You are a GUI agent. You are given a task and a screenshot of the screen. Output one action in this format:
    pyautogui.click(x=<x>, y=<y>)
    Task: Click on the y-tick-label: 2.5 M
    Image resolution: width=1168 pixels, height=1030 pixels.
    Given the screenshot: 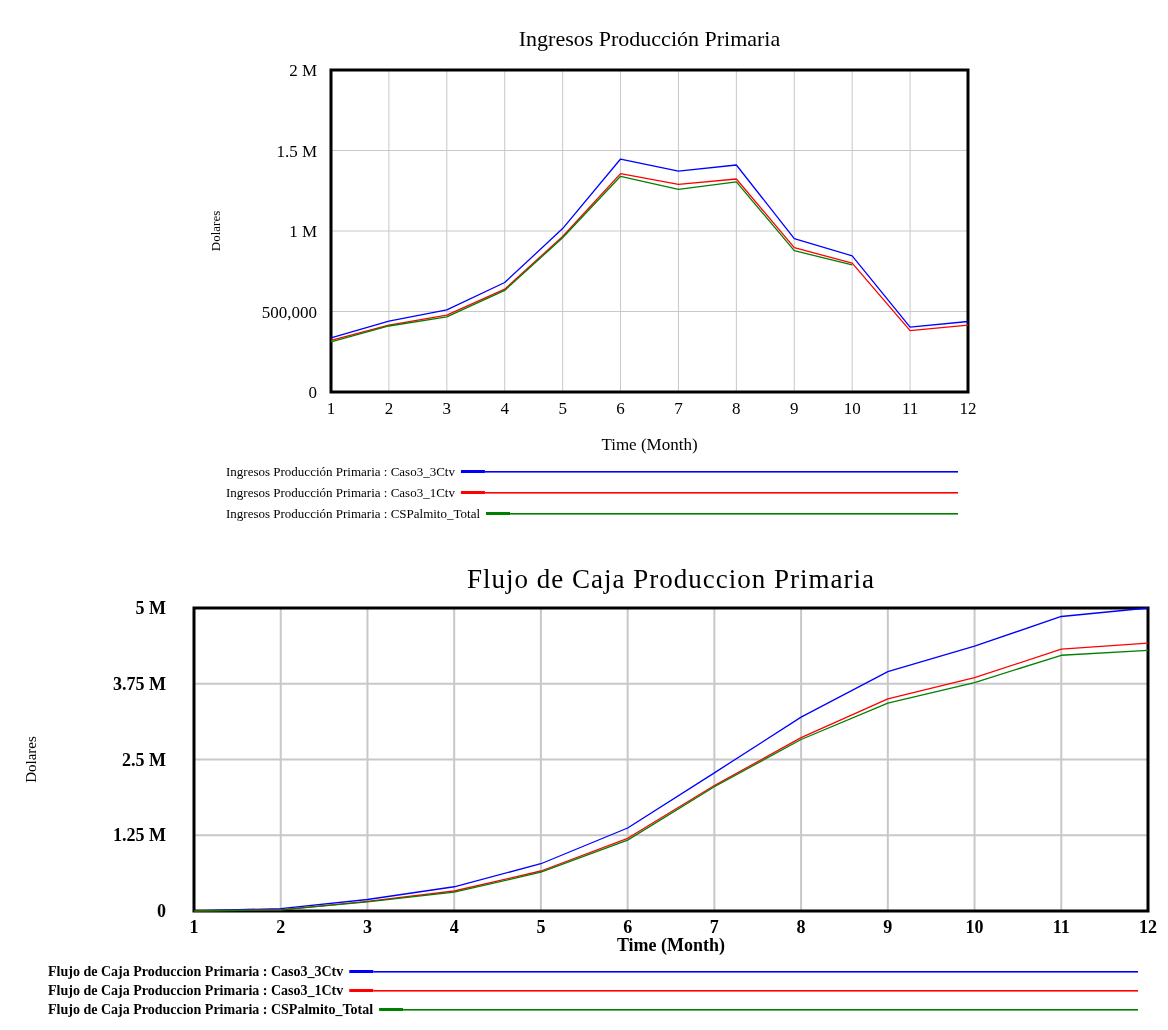 What is the action you would take?
    pyautogui.click(x=144, y=759)
    